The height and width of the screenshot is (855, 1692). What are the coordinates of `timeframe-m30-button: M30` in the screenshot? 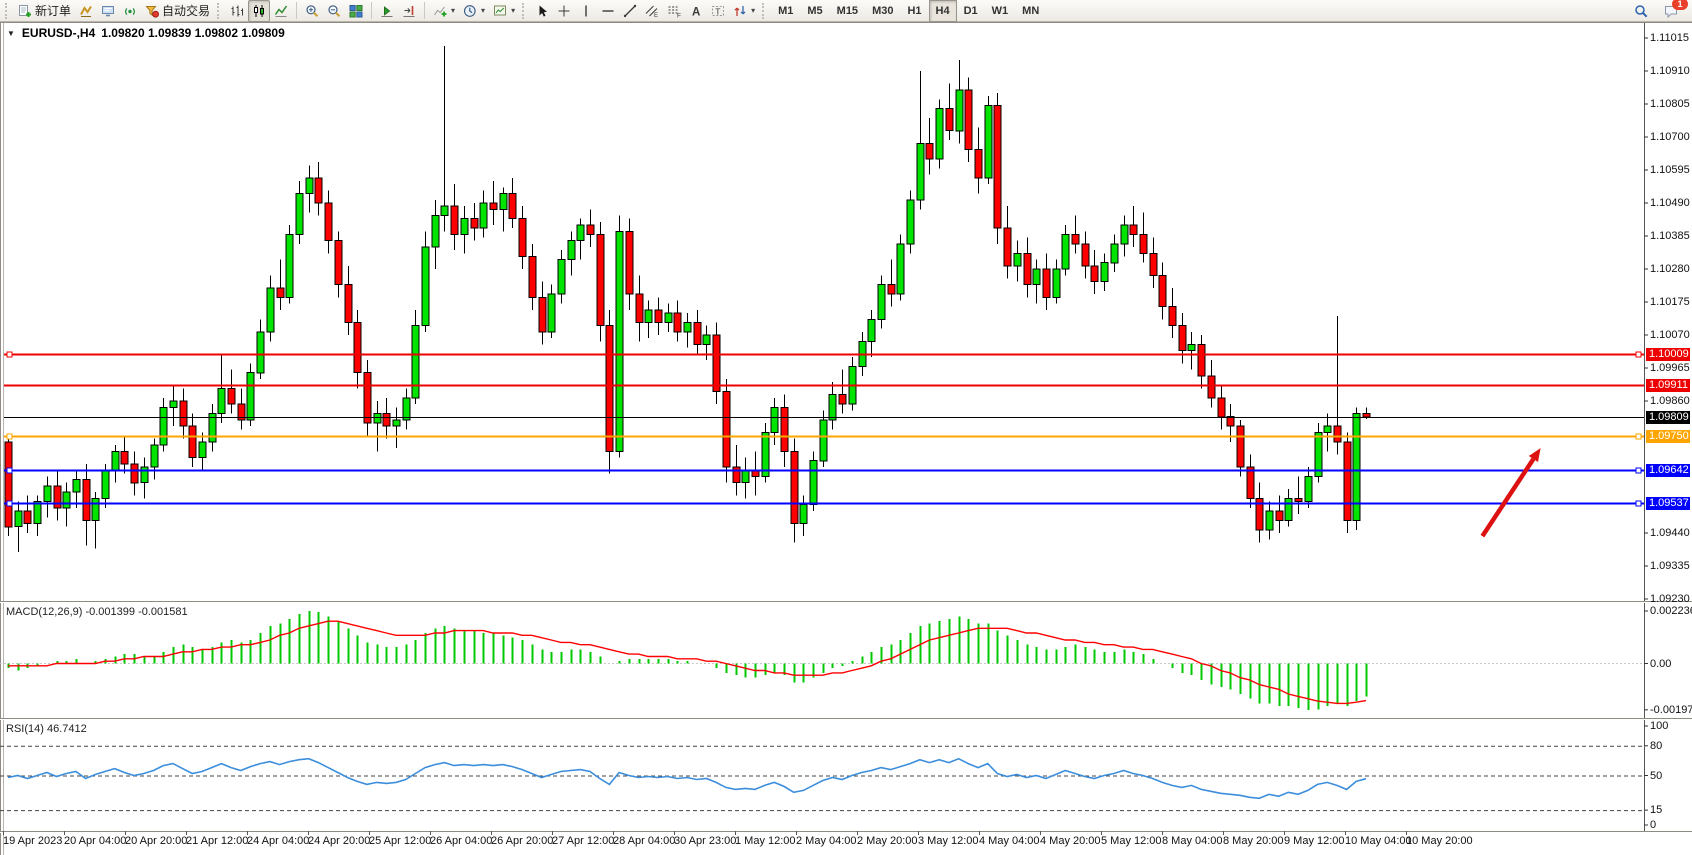 It's located at (883, 10).